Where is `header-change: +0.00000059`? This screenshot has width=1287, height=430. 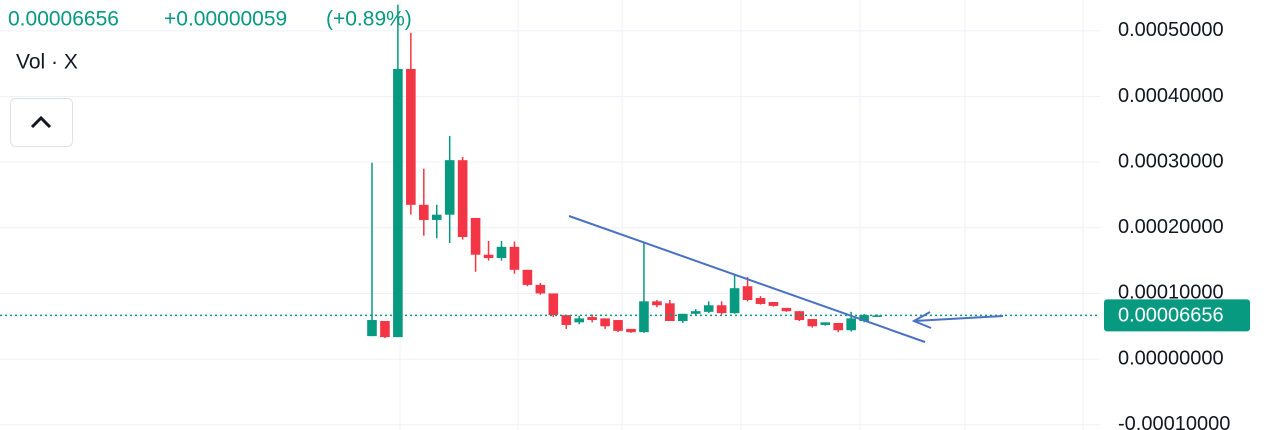 header-change: +0.00000059 is located at coordinates (225, 19).